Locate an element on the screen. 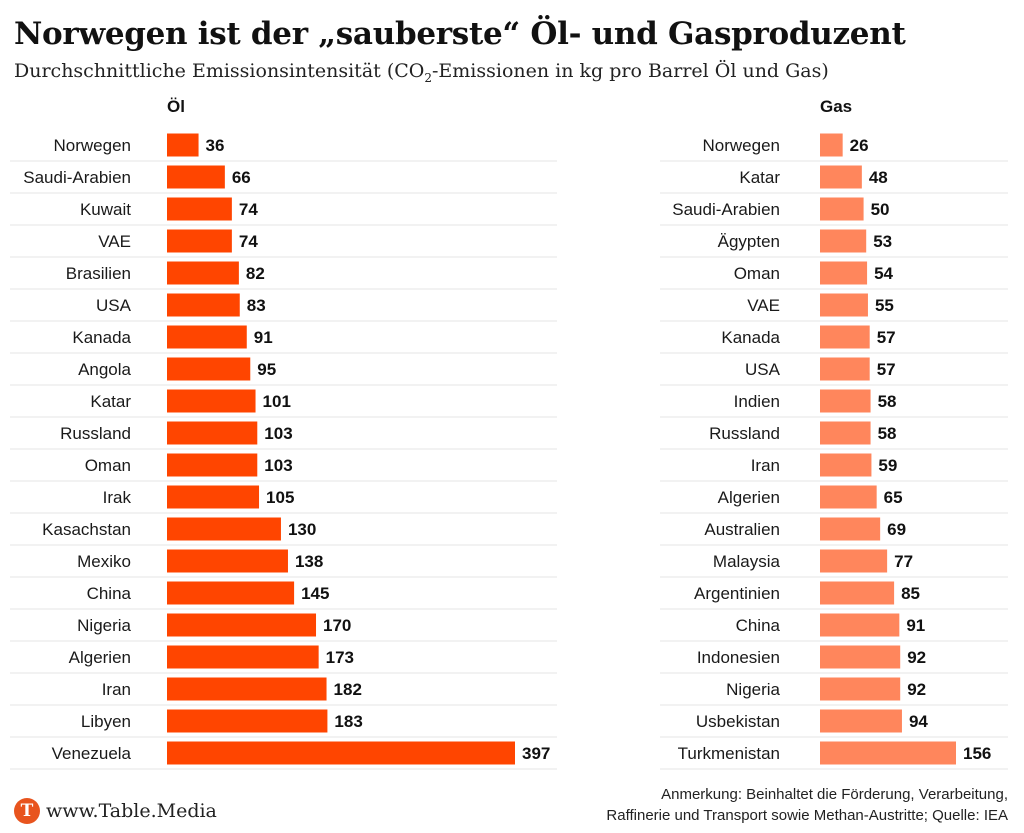 This screenshot has height=833, width=1024. gas-category-label: Malaysia is located at coordinates (747, 561).